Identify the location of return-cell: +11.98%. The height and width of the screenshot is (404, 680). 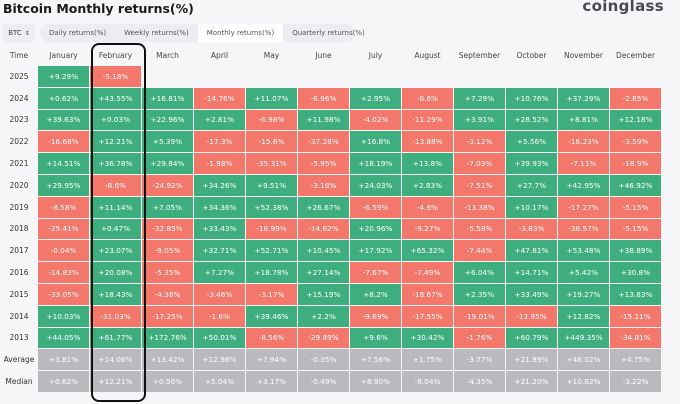
(323, 120).